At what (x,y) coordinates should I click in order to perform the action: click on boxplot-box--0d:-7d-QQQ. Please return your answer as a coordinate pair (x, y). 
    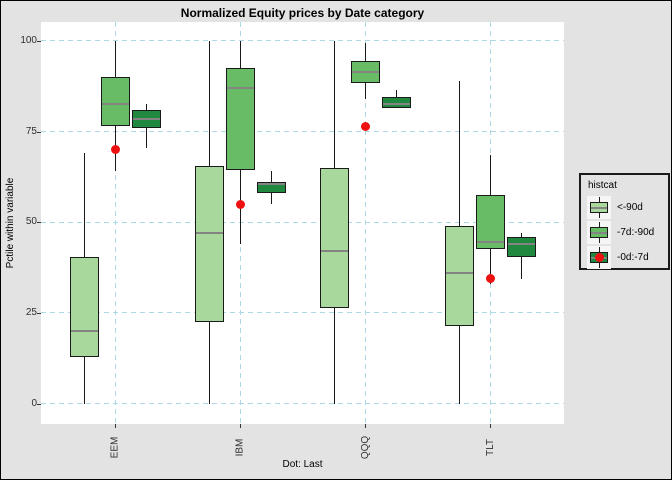
    Looking at the image, I should click on (396, 102).